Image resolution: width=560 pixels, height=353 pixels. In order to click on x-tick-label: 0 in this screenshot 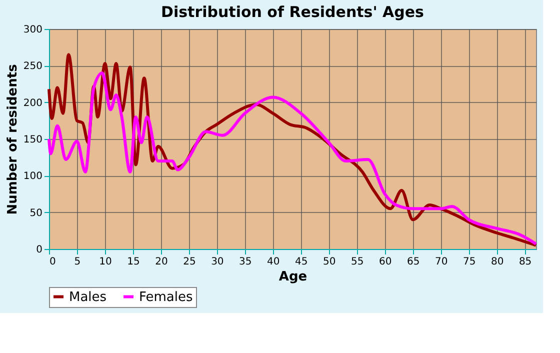, I will do `click(53, 262)`.